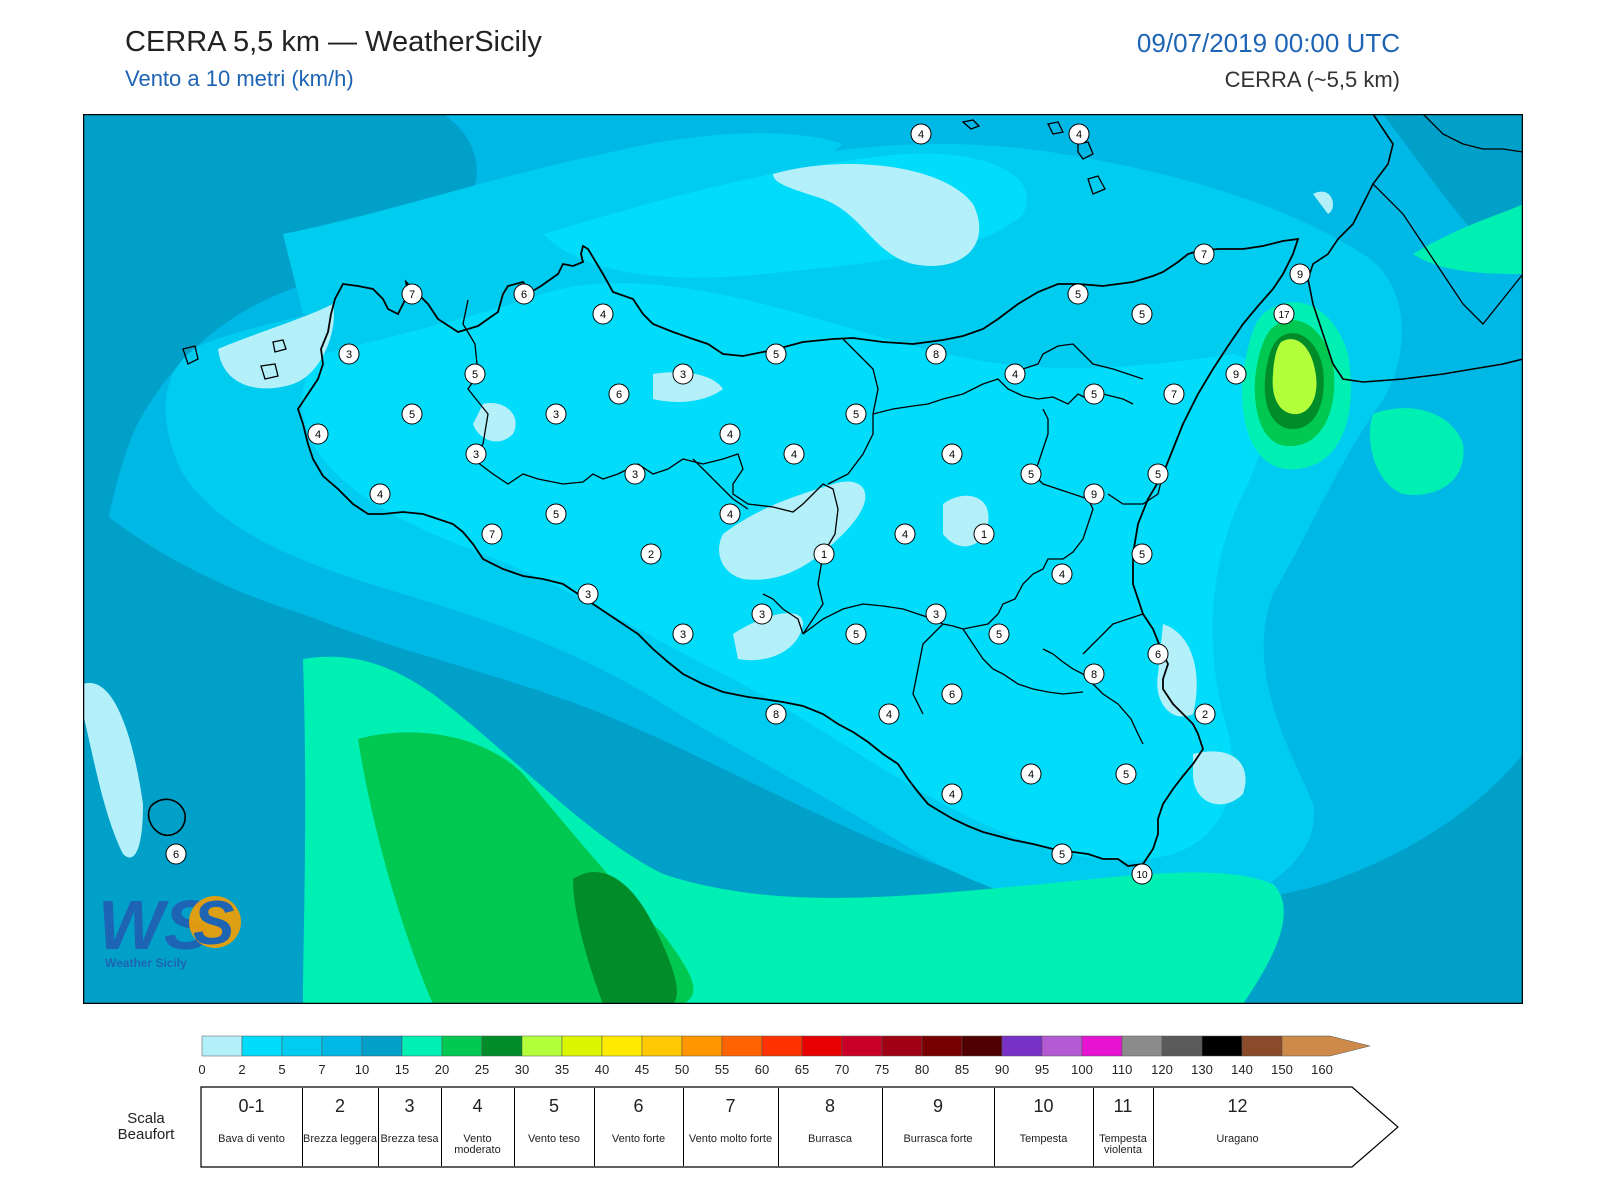 The width and height of the screenshot is (1600, 1200). Describe the element at coordinates (333, 42) in the screenshot. I see `map-title: CERRA 5,5 km — WeatherSicily` at that location.